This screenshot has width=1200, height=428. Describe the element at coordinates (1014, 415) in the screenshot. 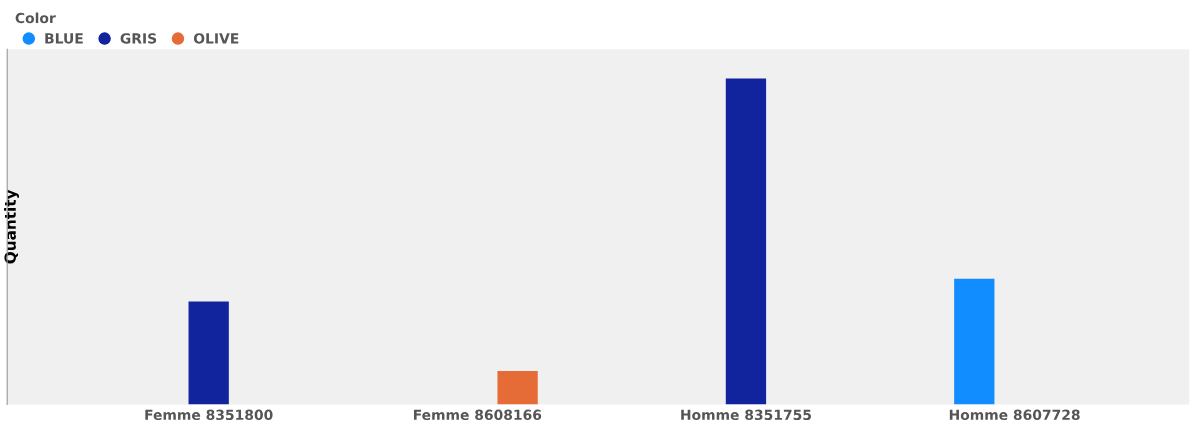

I see `x-tick-label: Homme 8607728` at that location.